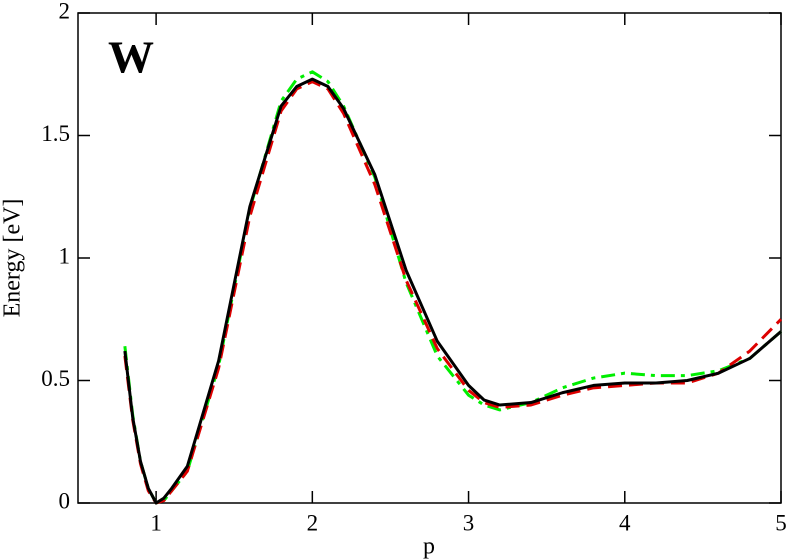 The width and height of the screenshot is (789, 560). What do you see at coordinates (55, 378) in the screenshot?
I see `y-tick-label: 0.5` at bounding box center [55, 378].